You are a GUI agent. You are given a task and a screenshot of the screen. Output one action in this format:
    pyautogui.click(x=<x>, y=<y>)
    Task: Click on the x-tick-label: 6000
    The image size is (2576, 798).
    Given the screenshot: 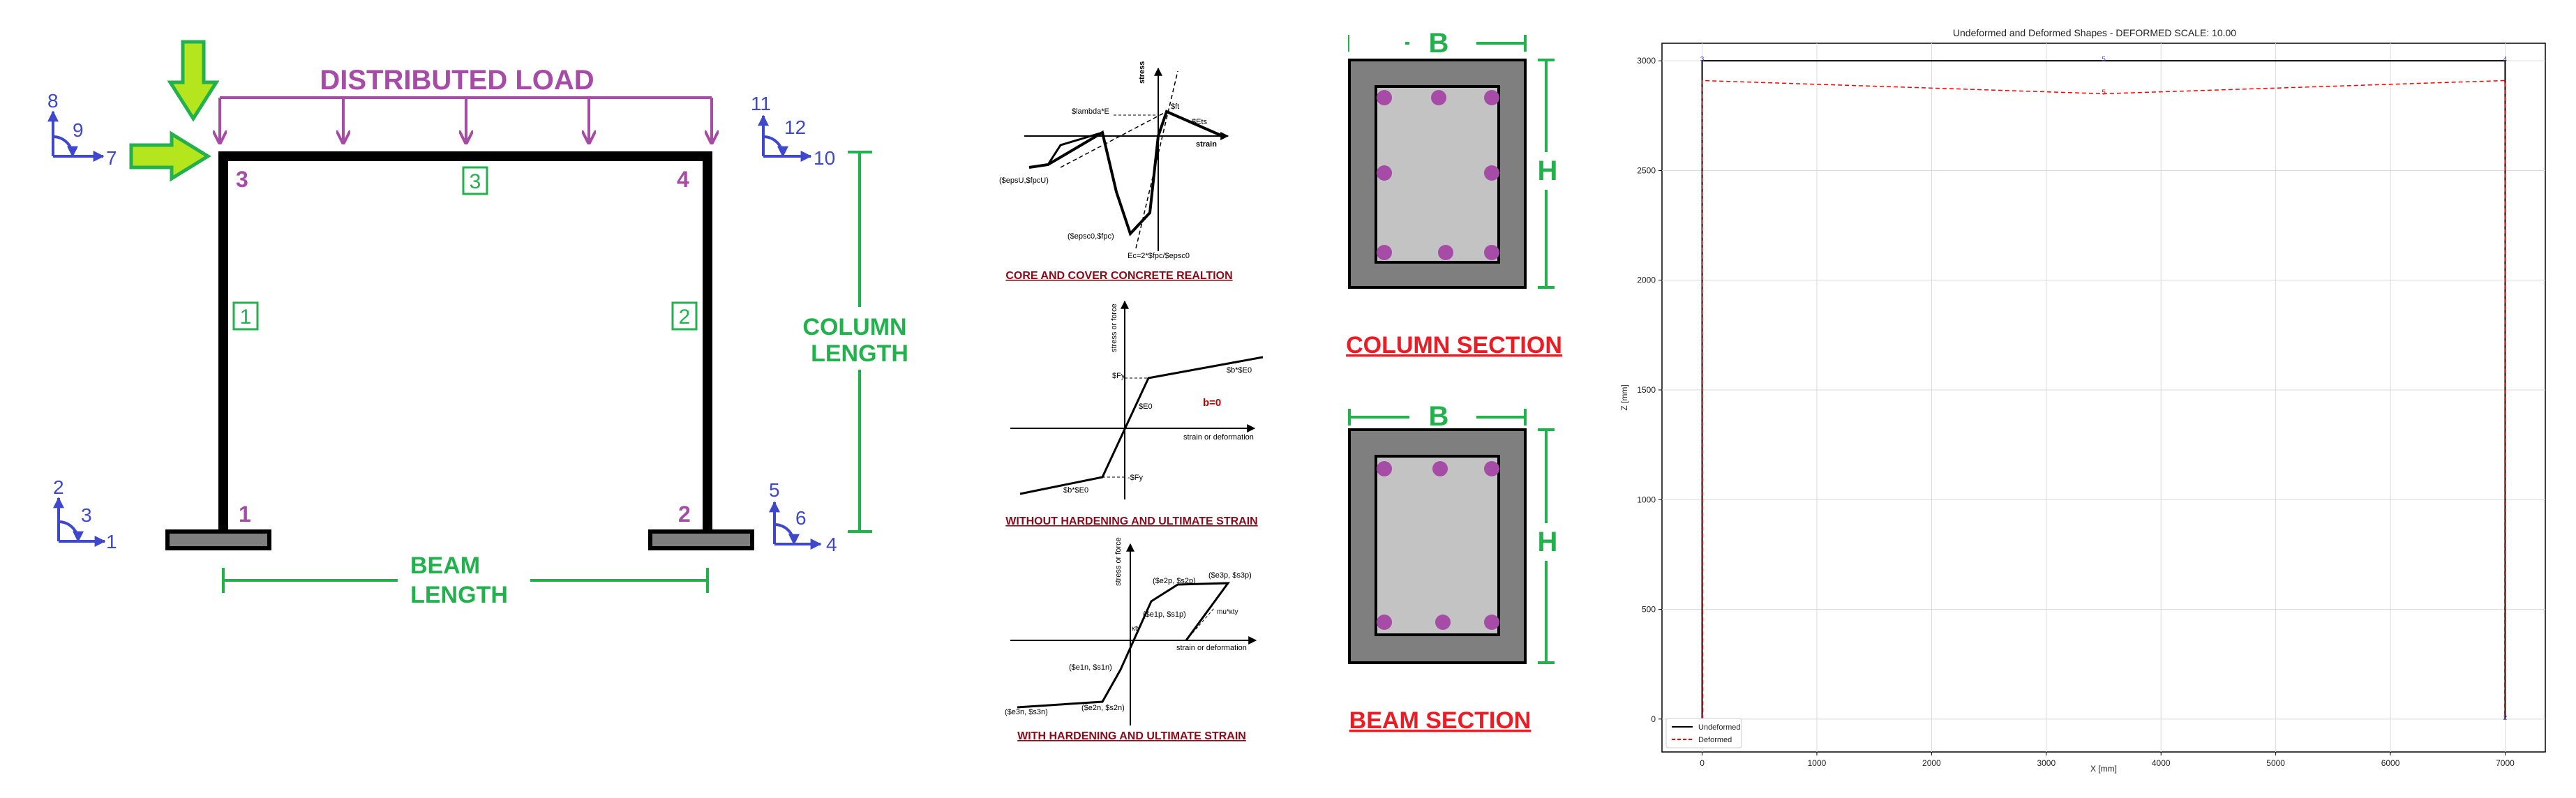 What is the action you would take?
    pyautogui.click(x=2390, y=763)
    